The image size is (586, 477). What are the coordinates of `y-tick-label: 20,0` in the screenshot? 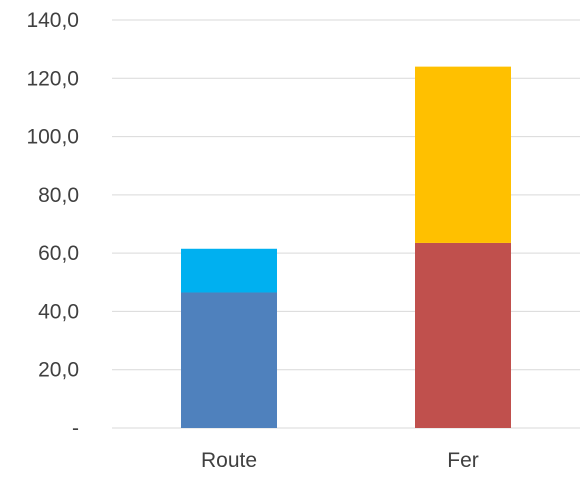 It's located at (58, 370).